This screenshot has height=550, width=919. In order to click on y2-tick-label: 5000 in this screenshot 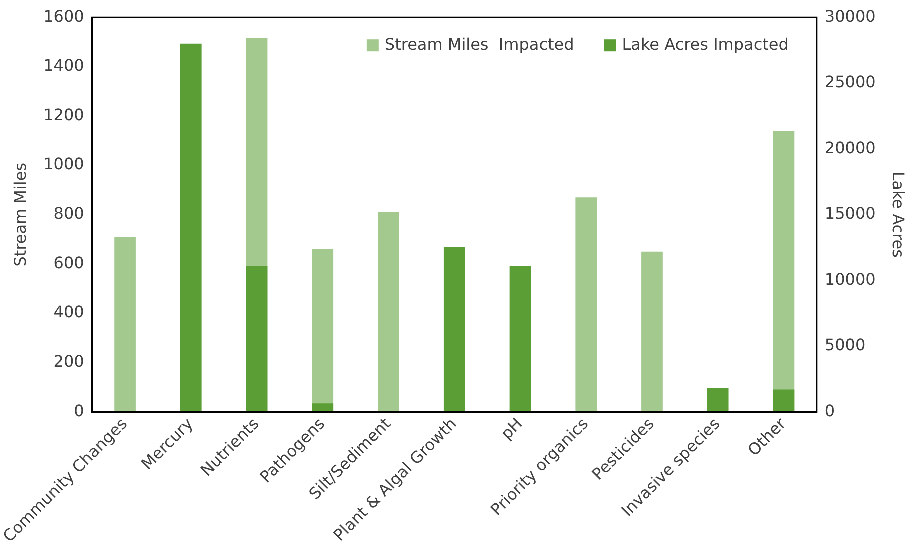, I will do `click(845, 345)`.